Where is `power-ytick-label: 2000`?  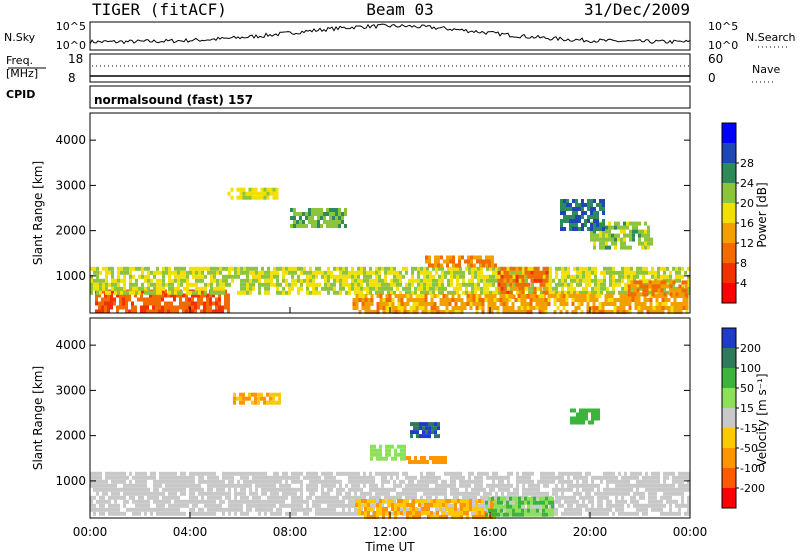
power-ytick-label: 2000 is located at coordinates (70, 231).